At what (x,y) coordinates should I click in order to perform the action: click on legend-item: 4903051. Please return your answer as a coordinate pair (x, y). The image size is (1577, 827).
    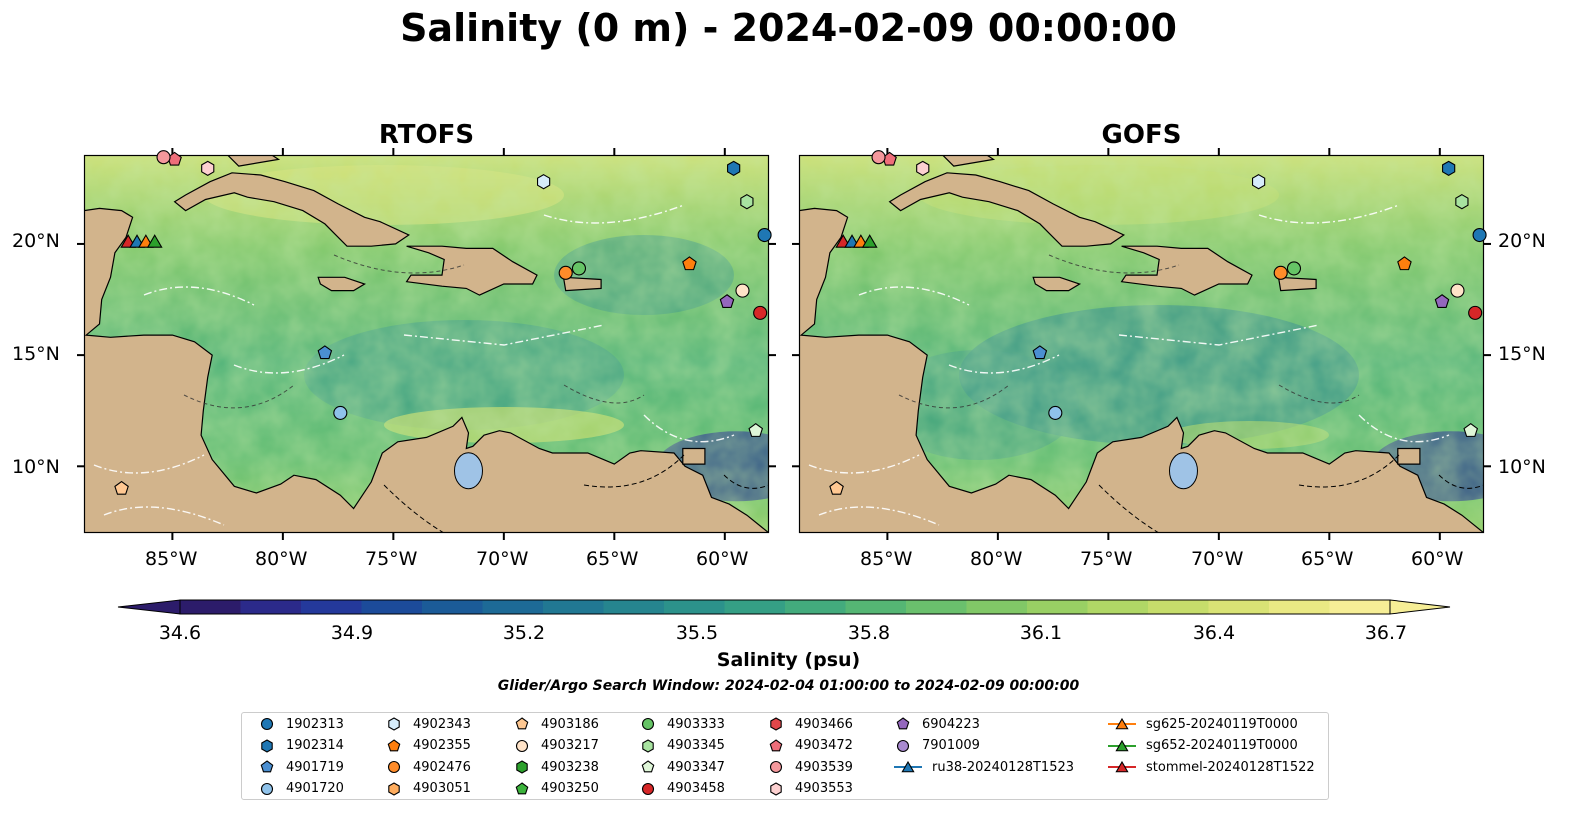
    Looking at the image, I should click on (428, 789).